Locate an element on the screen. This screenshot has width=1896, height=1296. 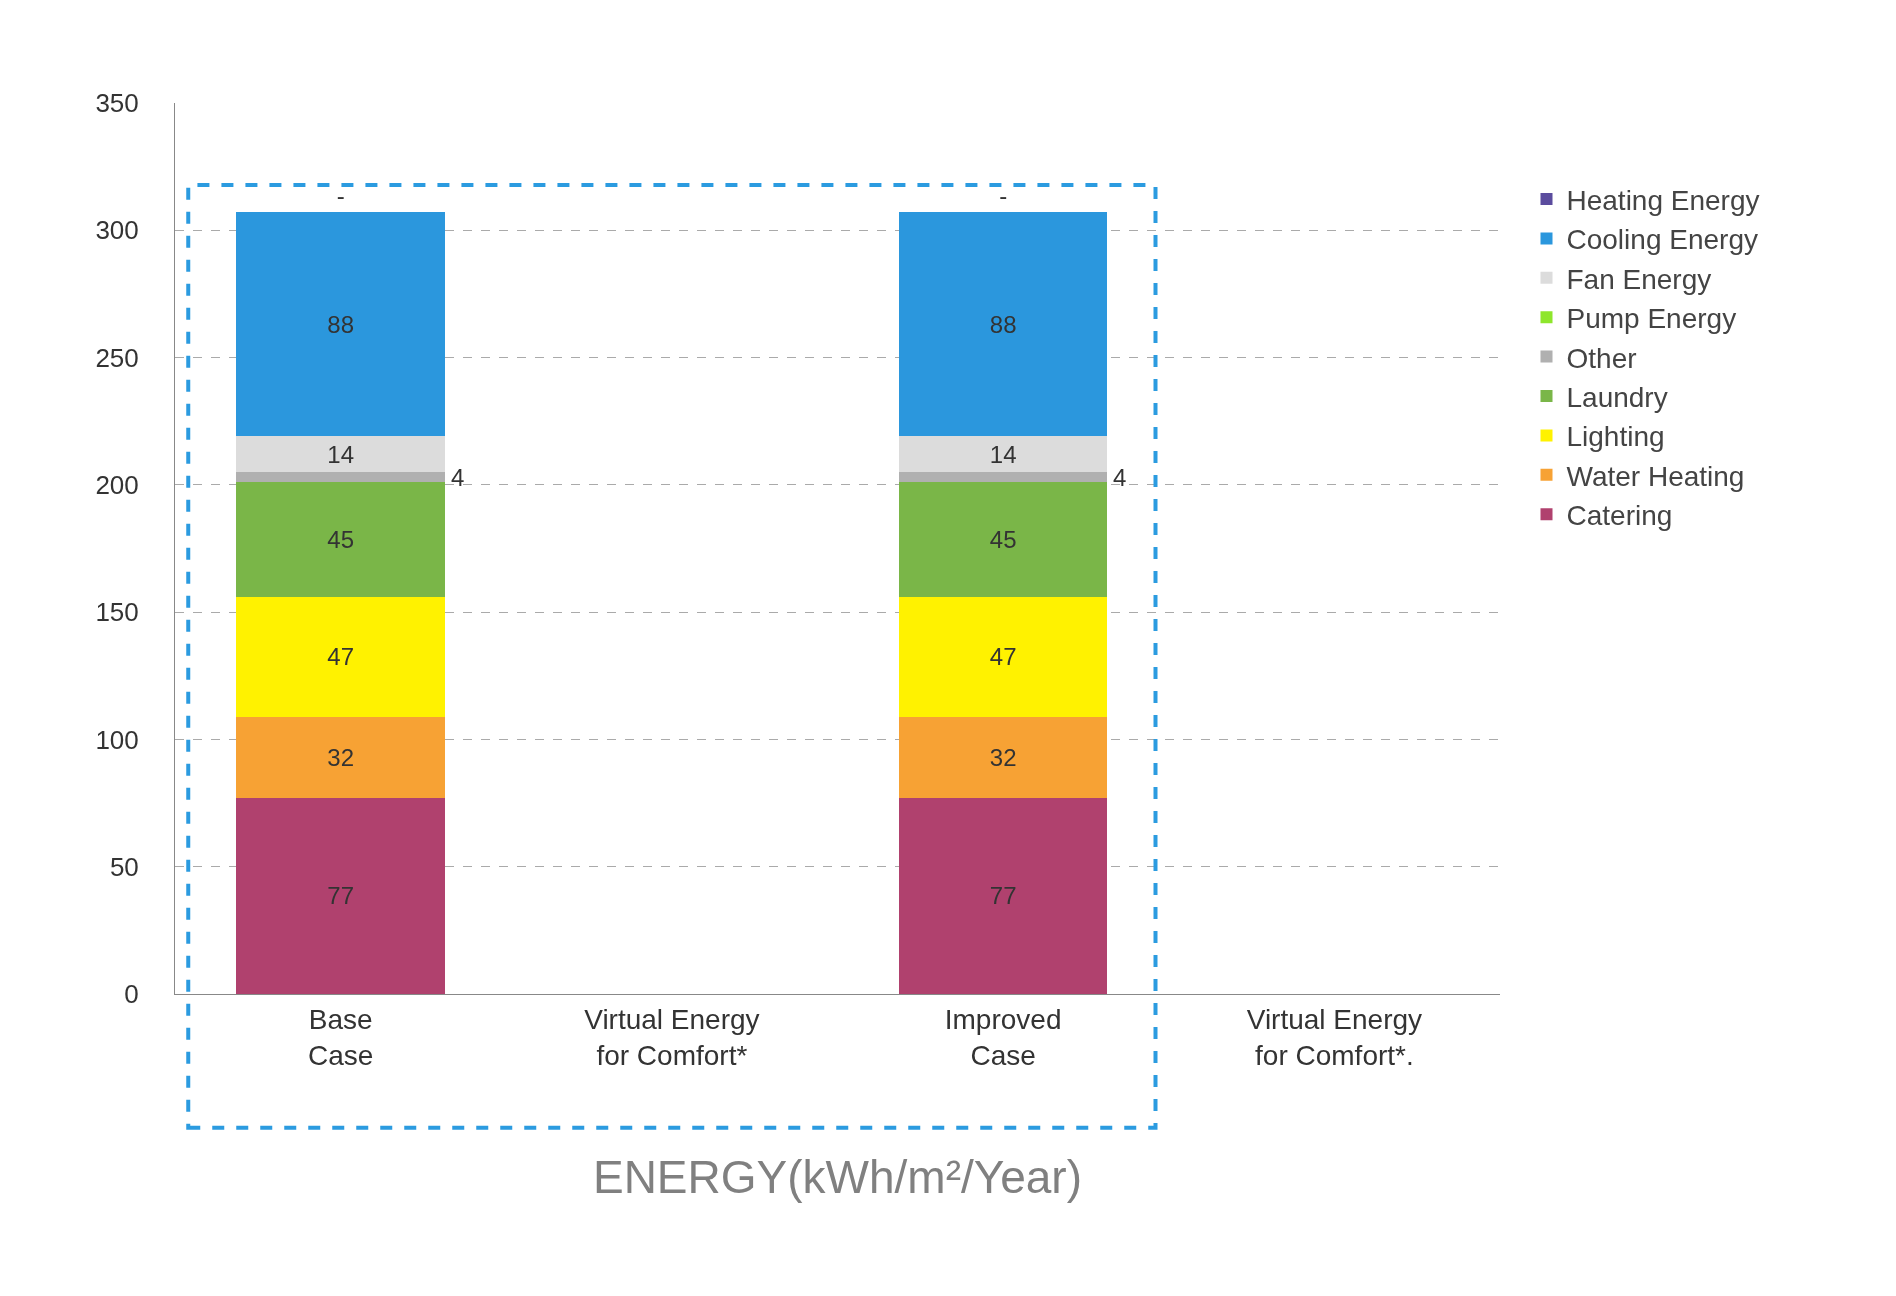
y-tick-label: 150 is located at coordinates (117, 612).